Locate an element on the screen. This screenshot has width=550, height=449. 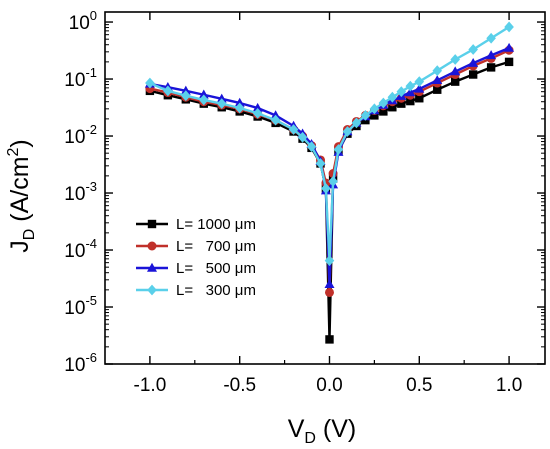
legend-item: L= 300 μm is located at coordinates (196, 290).